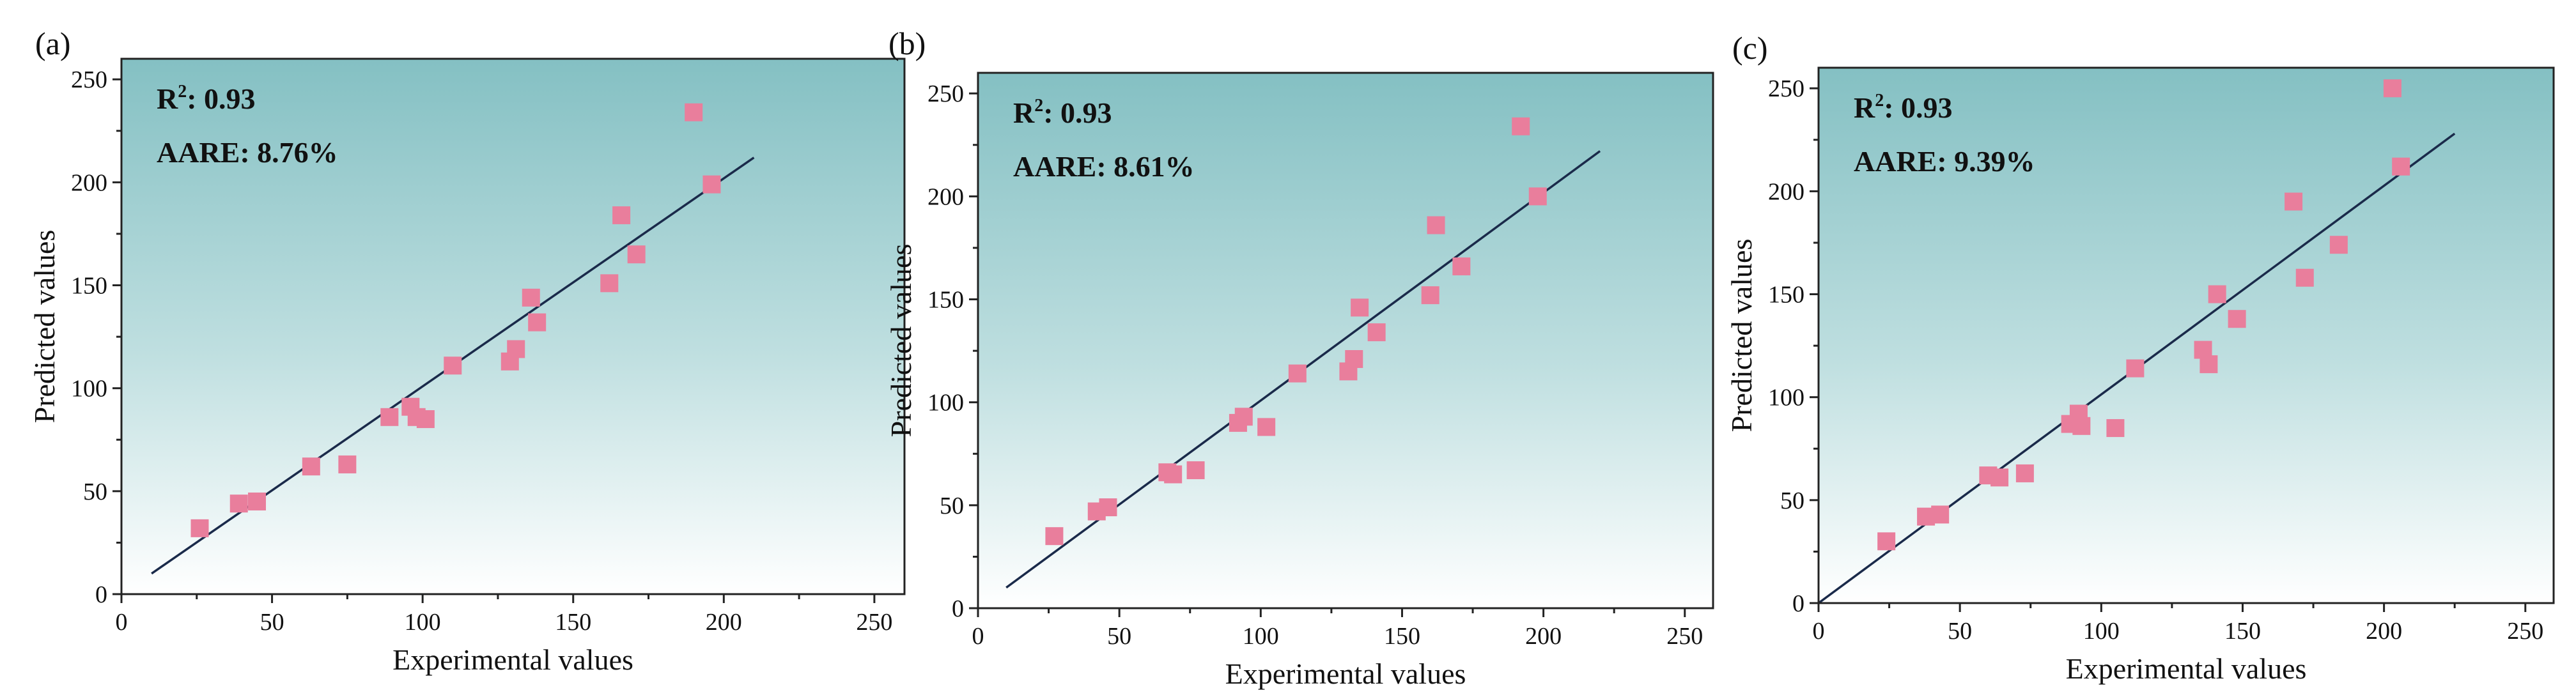  I want to click on panel-label: (a), so click(53, 43).